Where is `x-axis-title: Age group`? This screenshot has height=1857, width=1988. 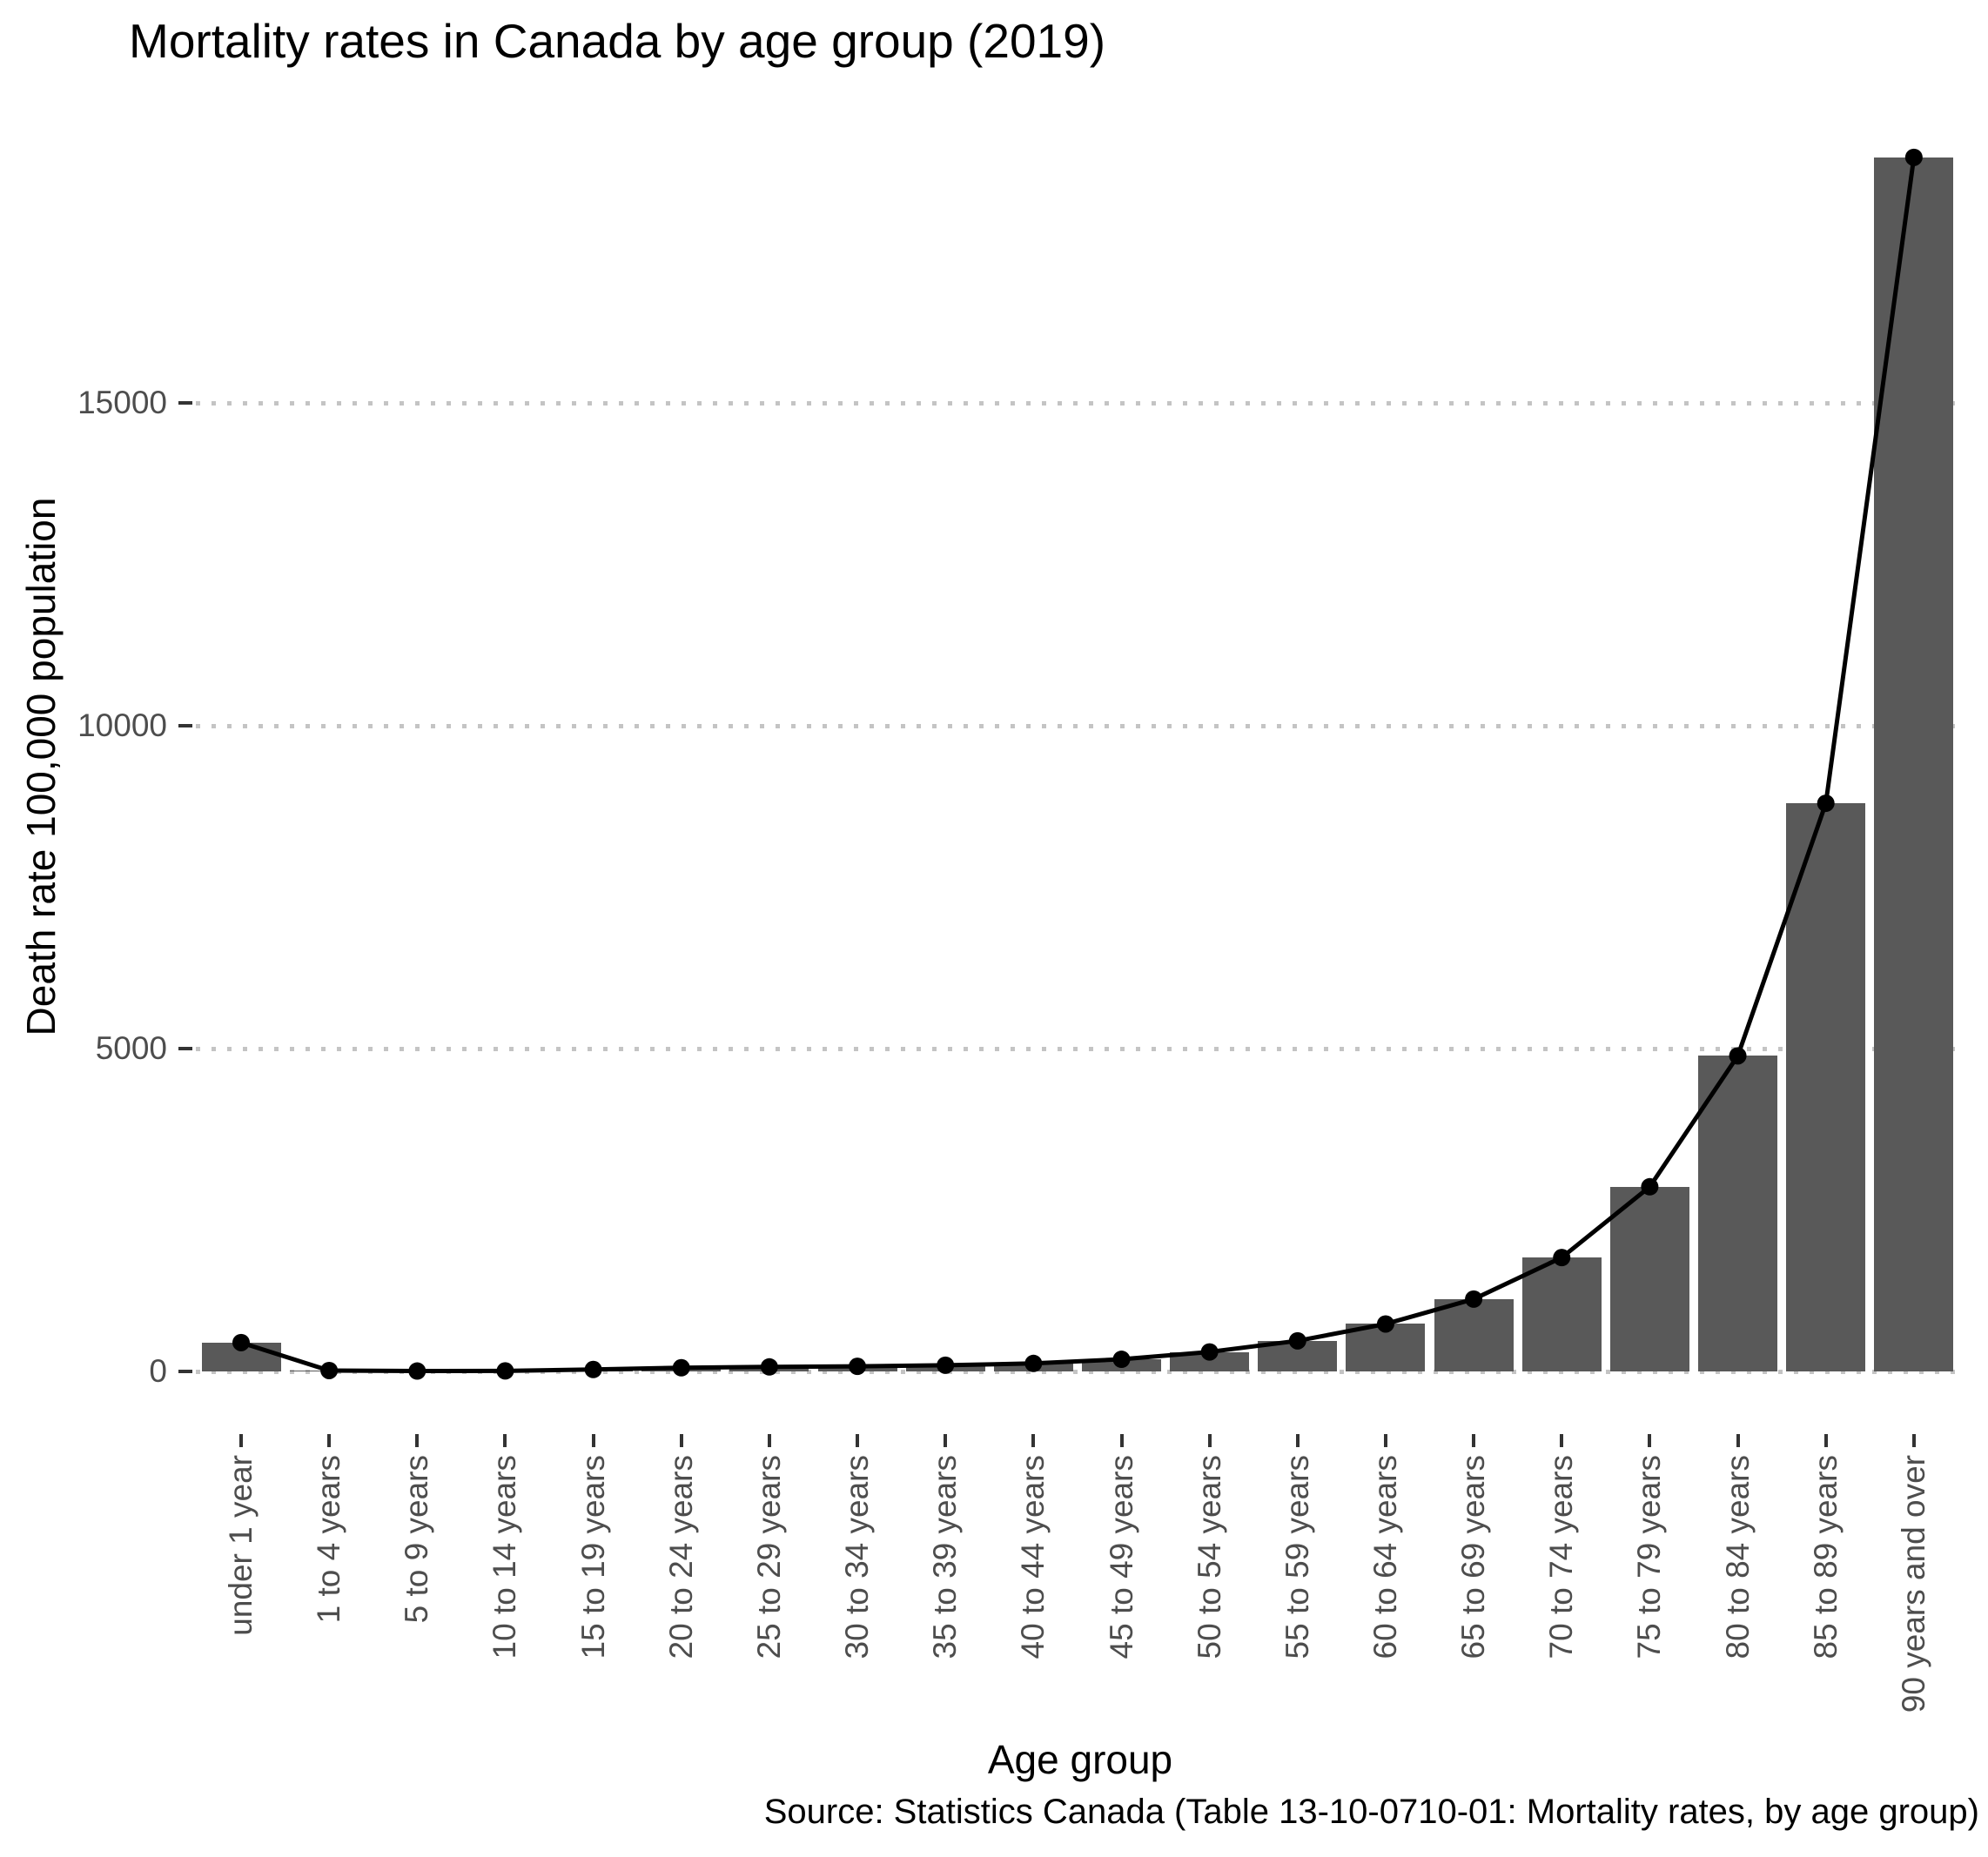 x-axis-title: Age group is located at coordinates (1080, 1759).